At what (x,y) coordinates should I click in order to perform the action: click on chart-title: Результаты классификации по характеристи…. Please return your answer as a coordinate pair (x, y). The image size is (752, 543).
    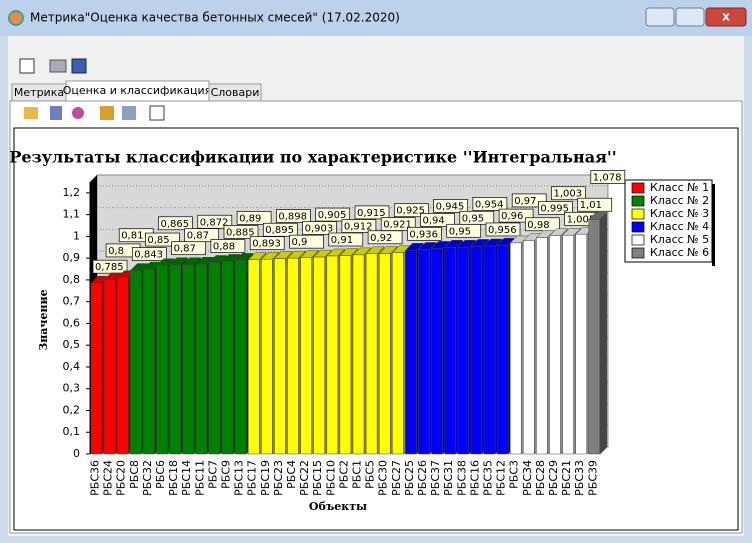
    Looking at the image, I should click on (312, 157).